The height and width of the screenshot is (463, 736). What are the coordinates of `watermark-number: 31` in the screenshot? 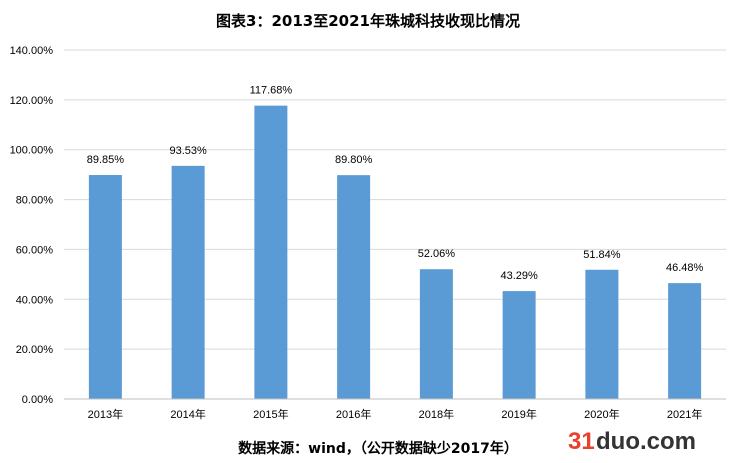 It's located at (581, 441).